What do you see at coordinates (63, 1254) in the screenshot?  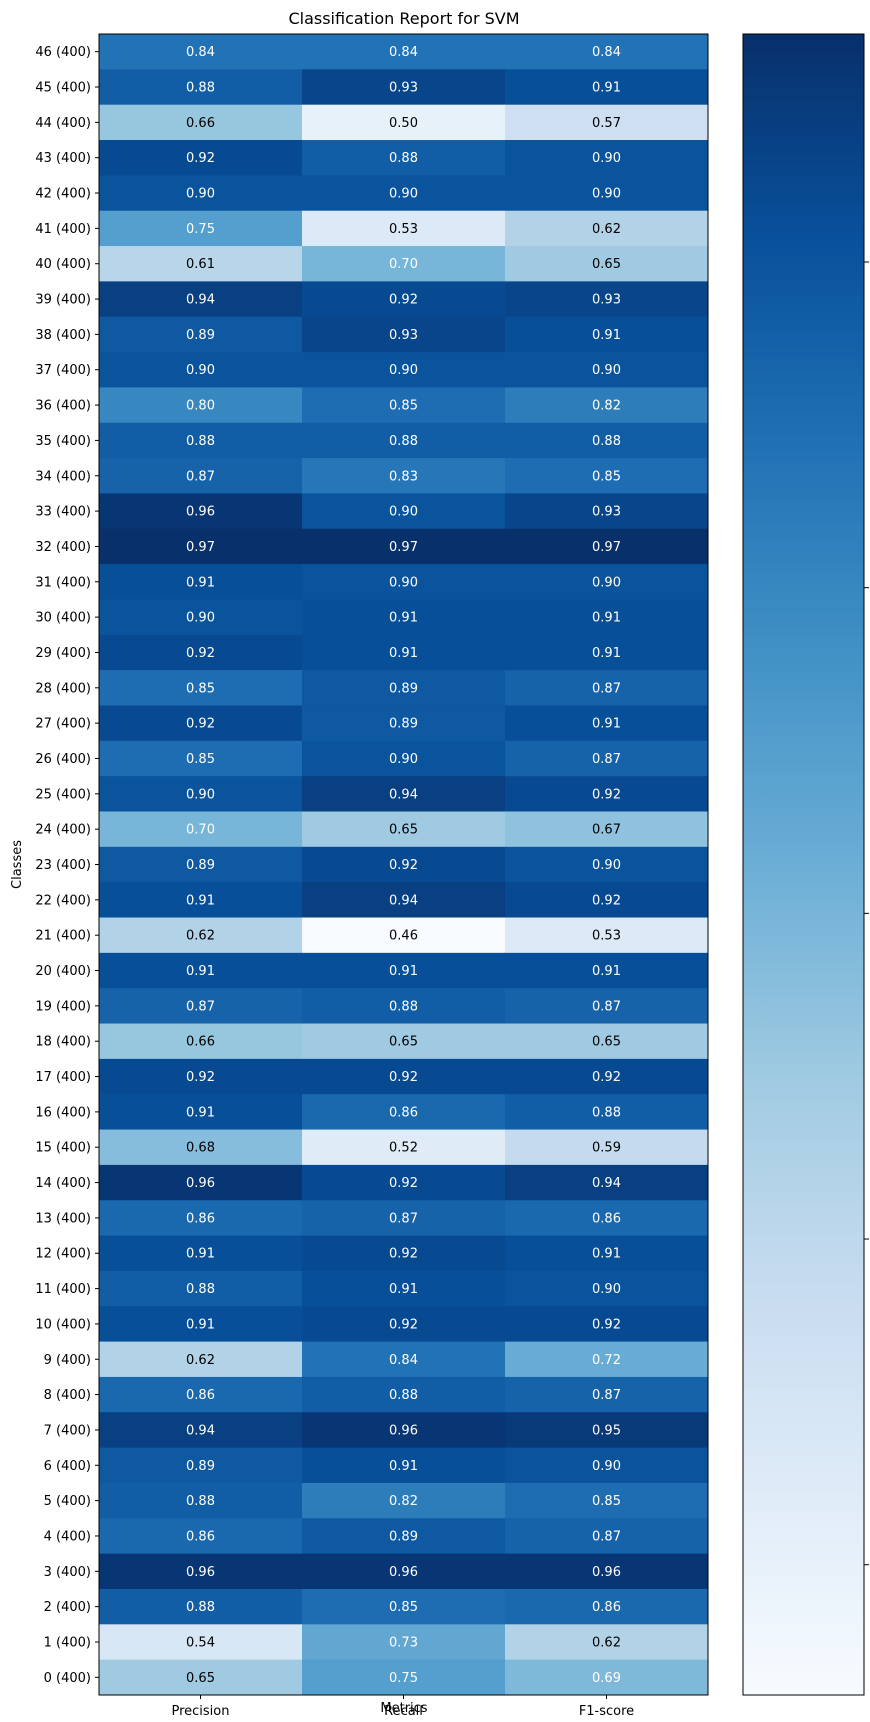 I see `y-tick-label: 12 (400)` at bounding box center [63, 1254].